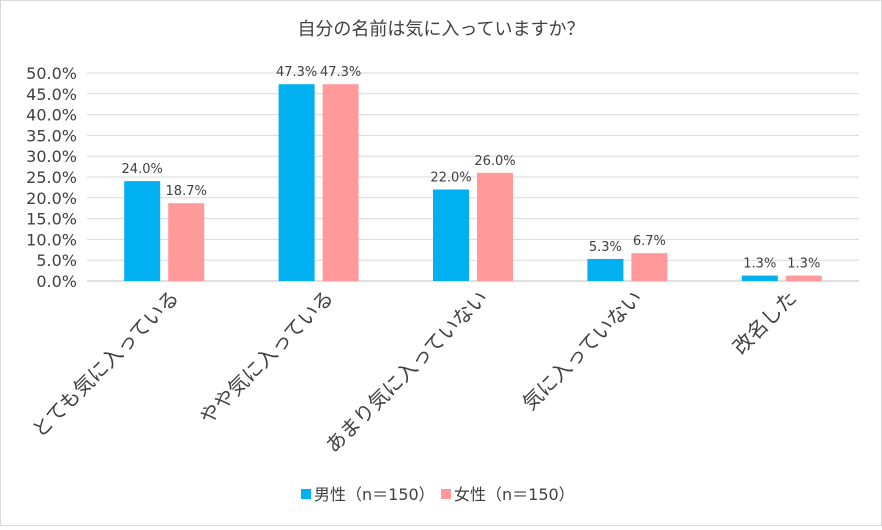 This screenshot has height=530, width=882. What do you see at coordinates (582, 350) in the screenshot?
I see `category-label: 気に入っていない` at bounding box center [582, 350].